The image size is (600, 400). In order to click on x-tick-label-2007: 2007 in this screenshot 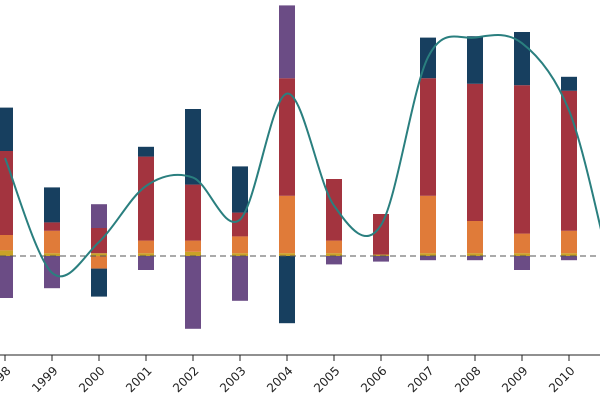, I will do `click(420, 379)`.